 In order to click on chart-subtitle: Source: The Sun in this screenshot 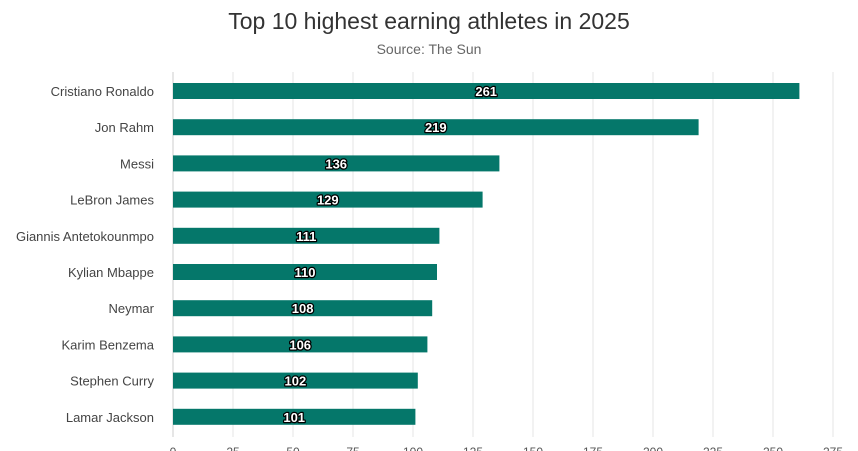, I will do `click(429, 49)`.